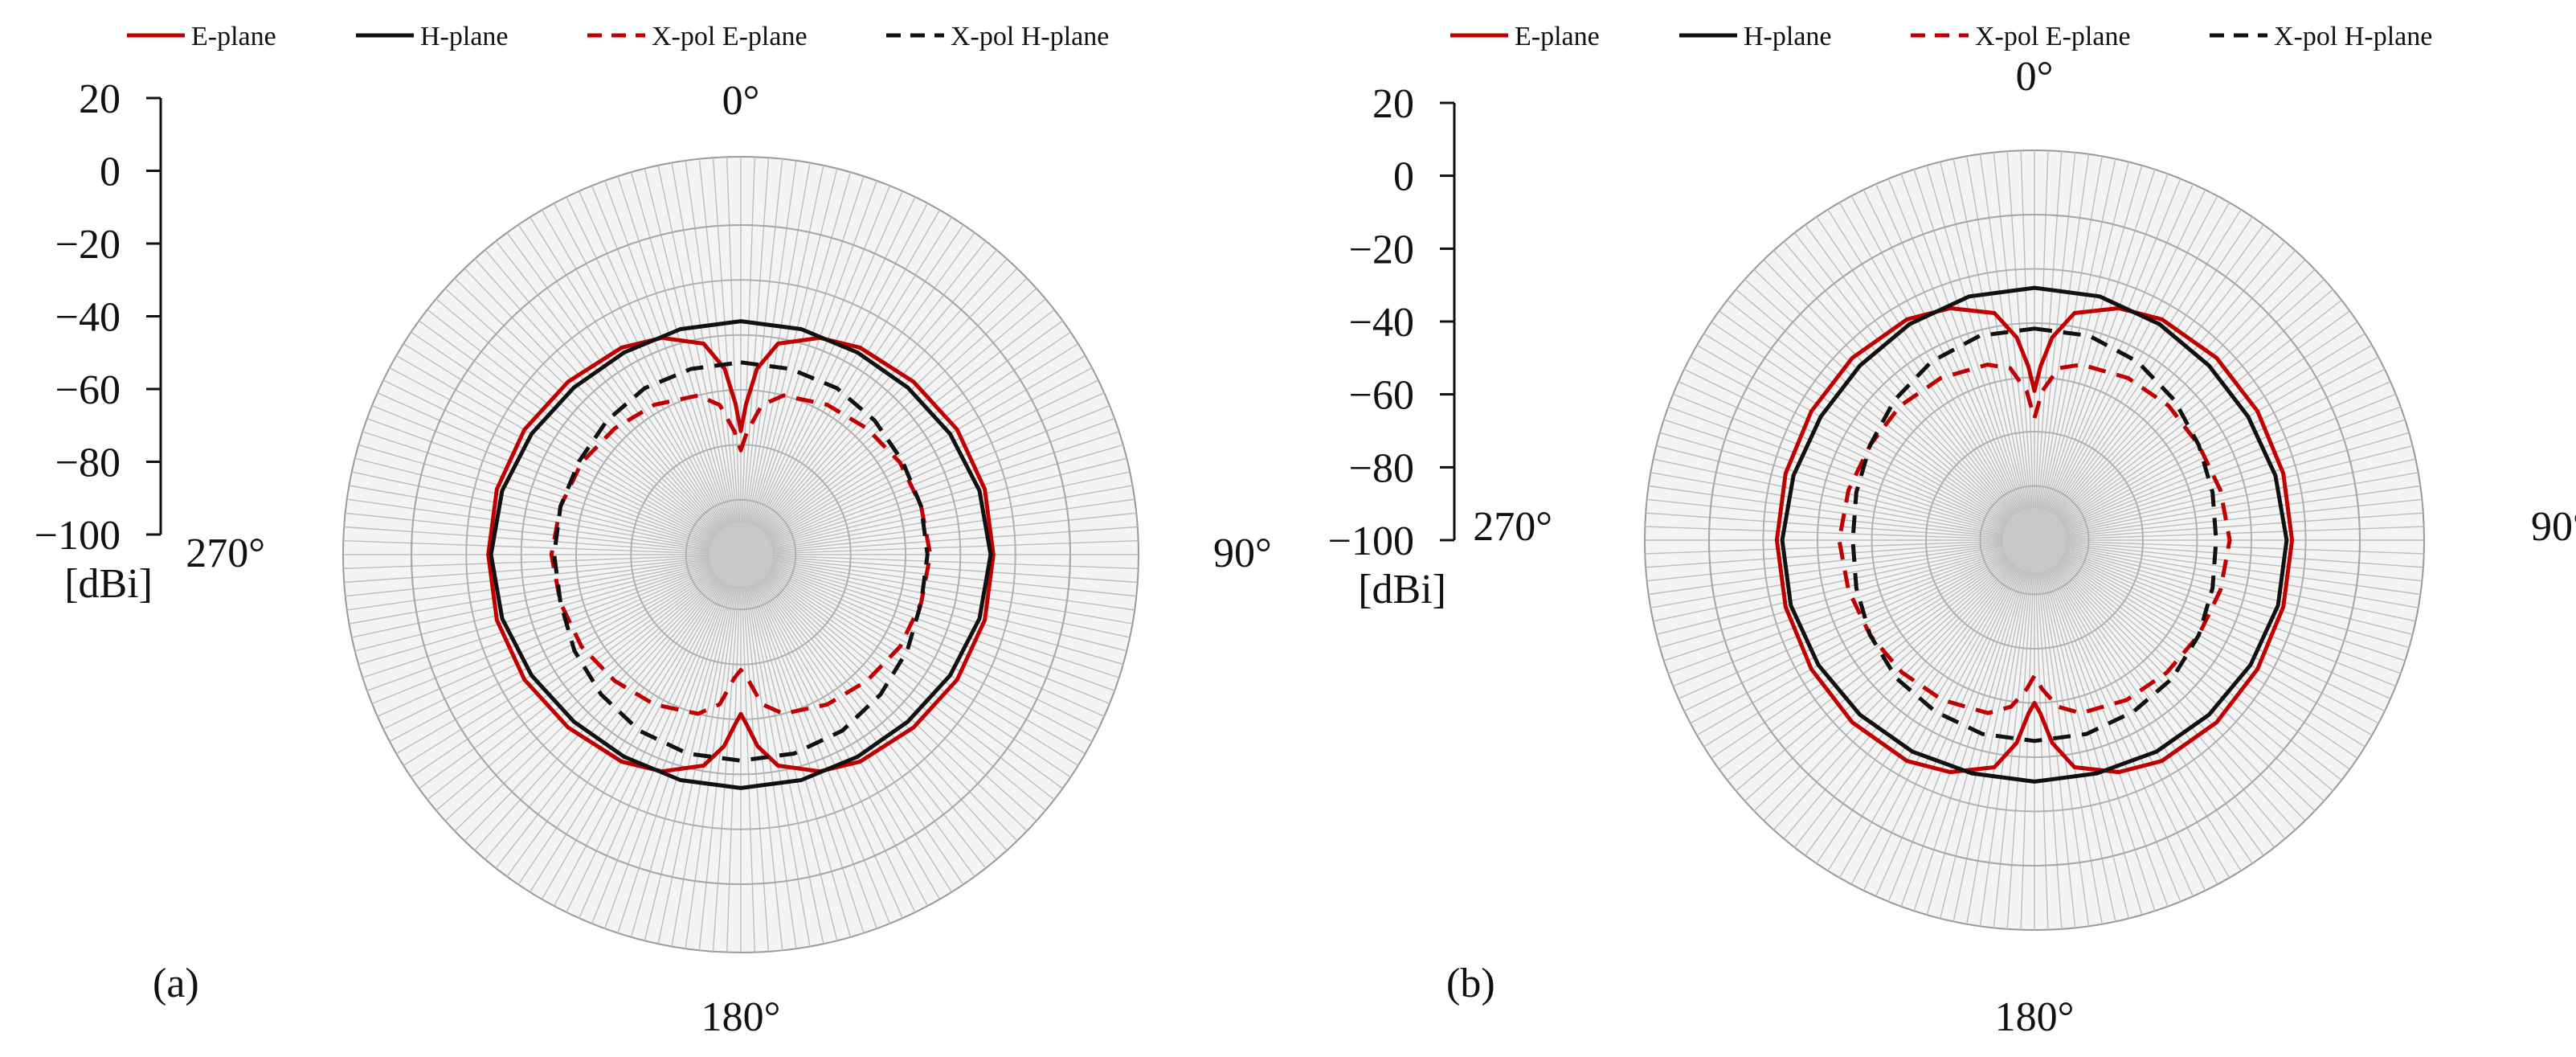 This screenshot has width=2576, height=1057. Describe the element at coordinates (111, 172) in the screenshot. I see `radial-scale-tick-label: 0` at that location.